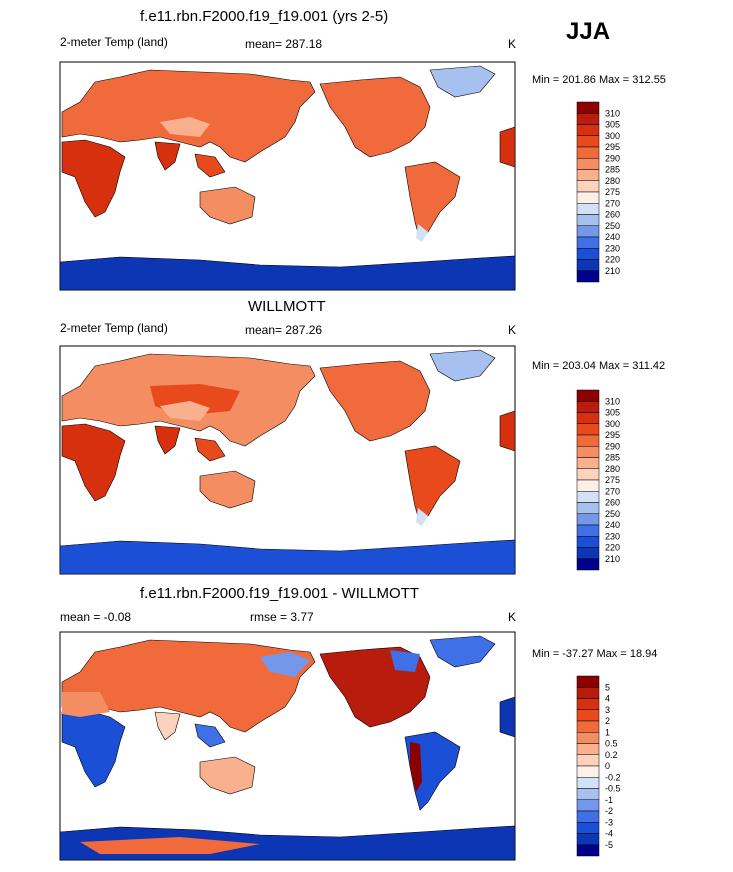  What do you see at coordinates (607, 687) in the screenshot?
I see `colorbar-3-label: 5` at bounding box center [607, 687].